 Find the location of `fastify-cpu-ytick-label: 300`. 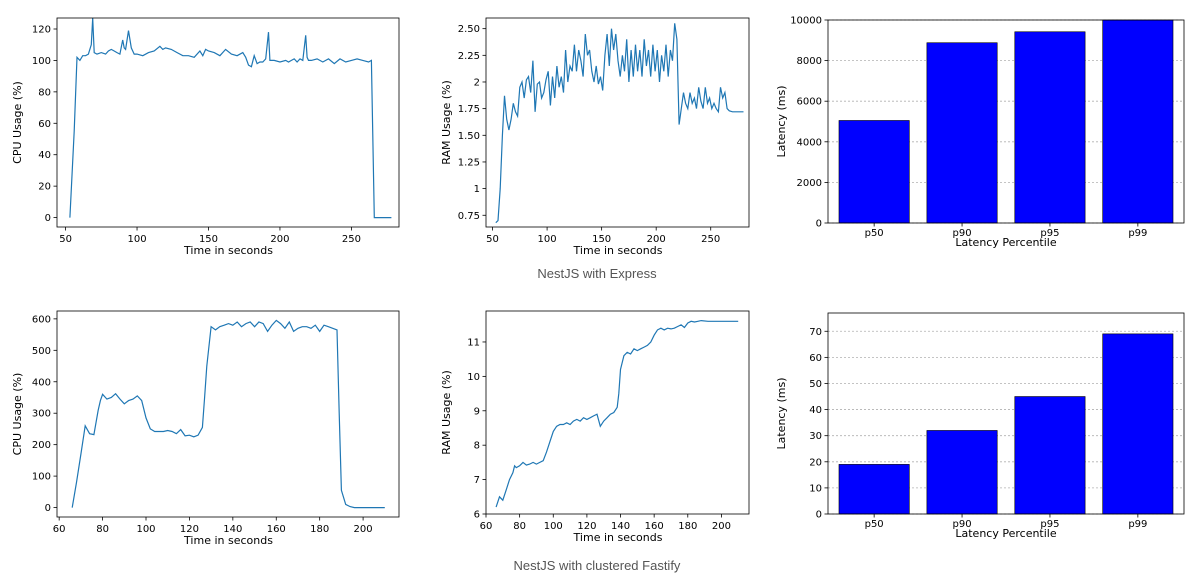

fastify-cpu-ytick-label: 300 is located at coordinates (41, 414).